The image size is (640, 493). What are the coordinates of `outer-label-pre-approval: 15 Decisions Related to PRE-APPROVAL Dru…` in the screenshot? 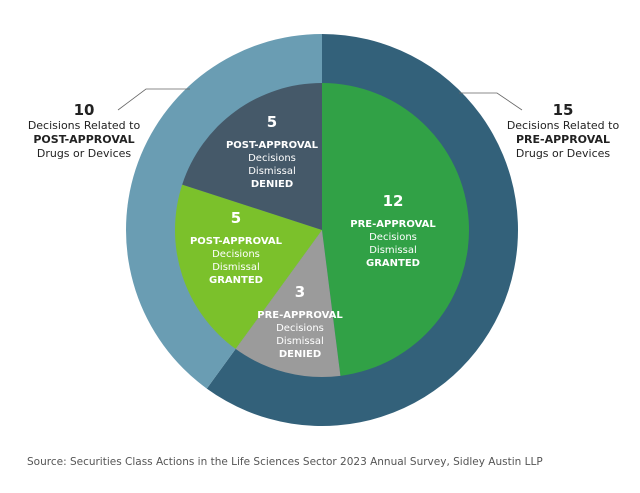 It's located at (563, 132).